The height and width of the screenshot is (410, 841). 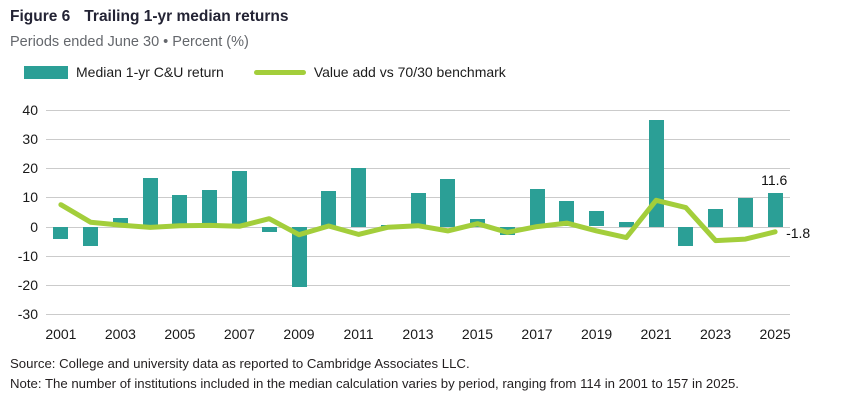 I want to click on figure-title: Figure 6 Trailing 1-yr median returns, so click(x=149, y=17).